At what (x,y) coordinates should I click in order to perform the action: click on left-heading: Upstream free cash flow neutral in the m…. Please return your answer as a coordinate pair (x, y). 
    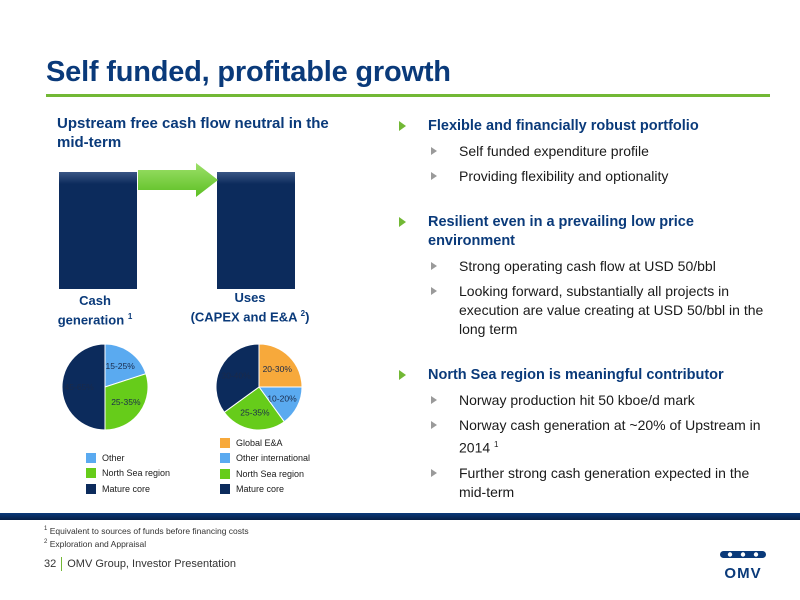
    Looking at the image, I should click on (193, 133).